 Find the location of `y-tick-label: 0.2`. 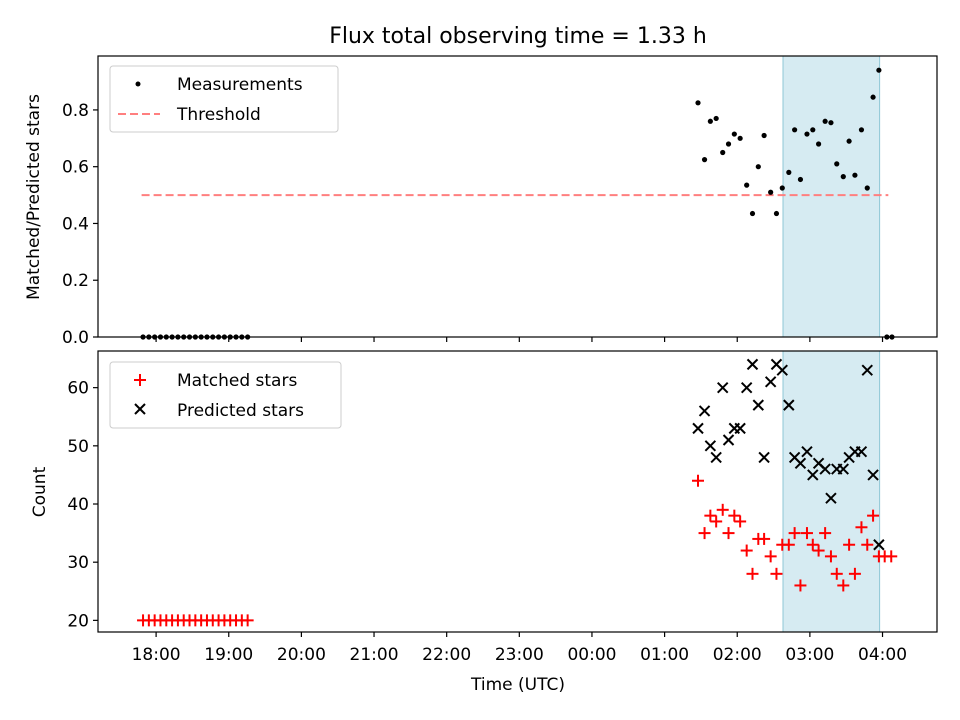

y-tick-label: 0.2 is located at coordinates (75, 281).